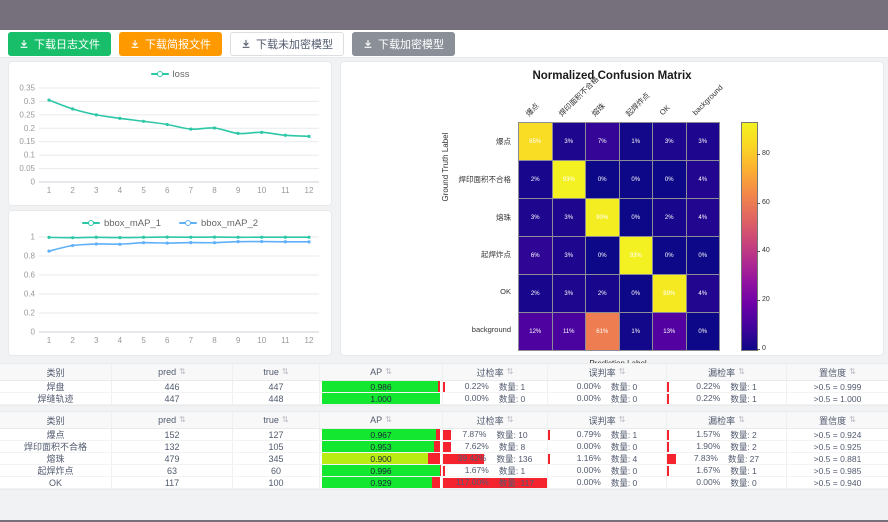 The image size is (888, 522). I want to click on matrix-cell: 6%, so click(535, 255).